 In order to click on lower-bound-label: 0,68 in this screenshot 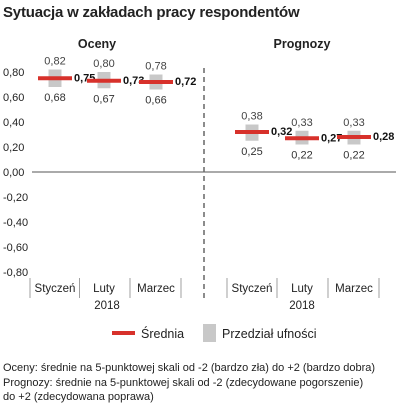, I will do `click(54, 98)`.